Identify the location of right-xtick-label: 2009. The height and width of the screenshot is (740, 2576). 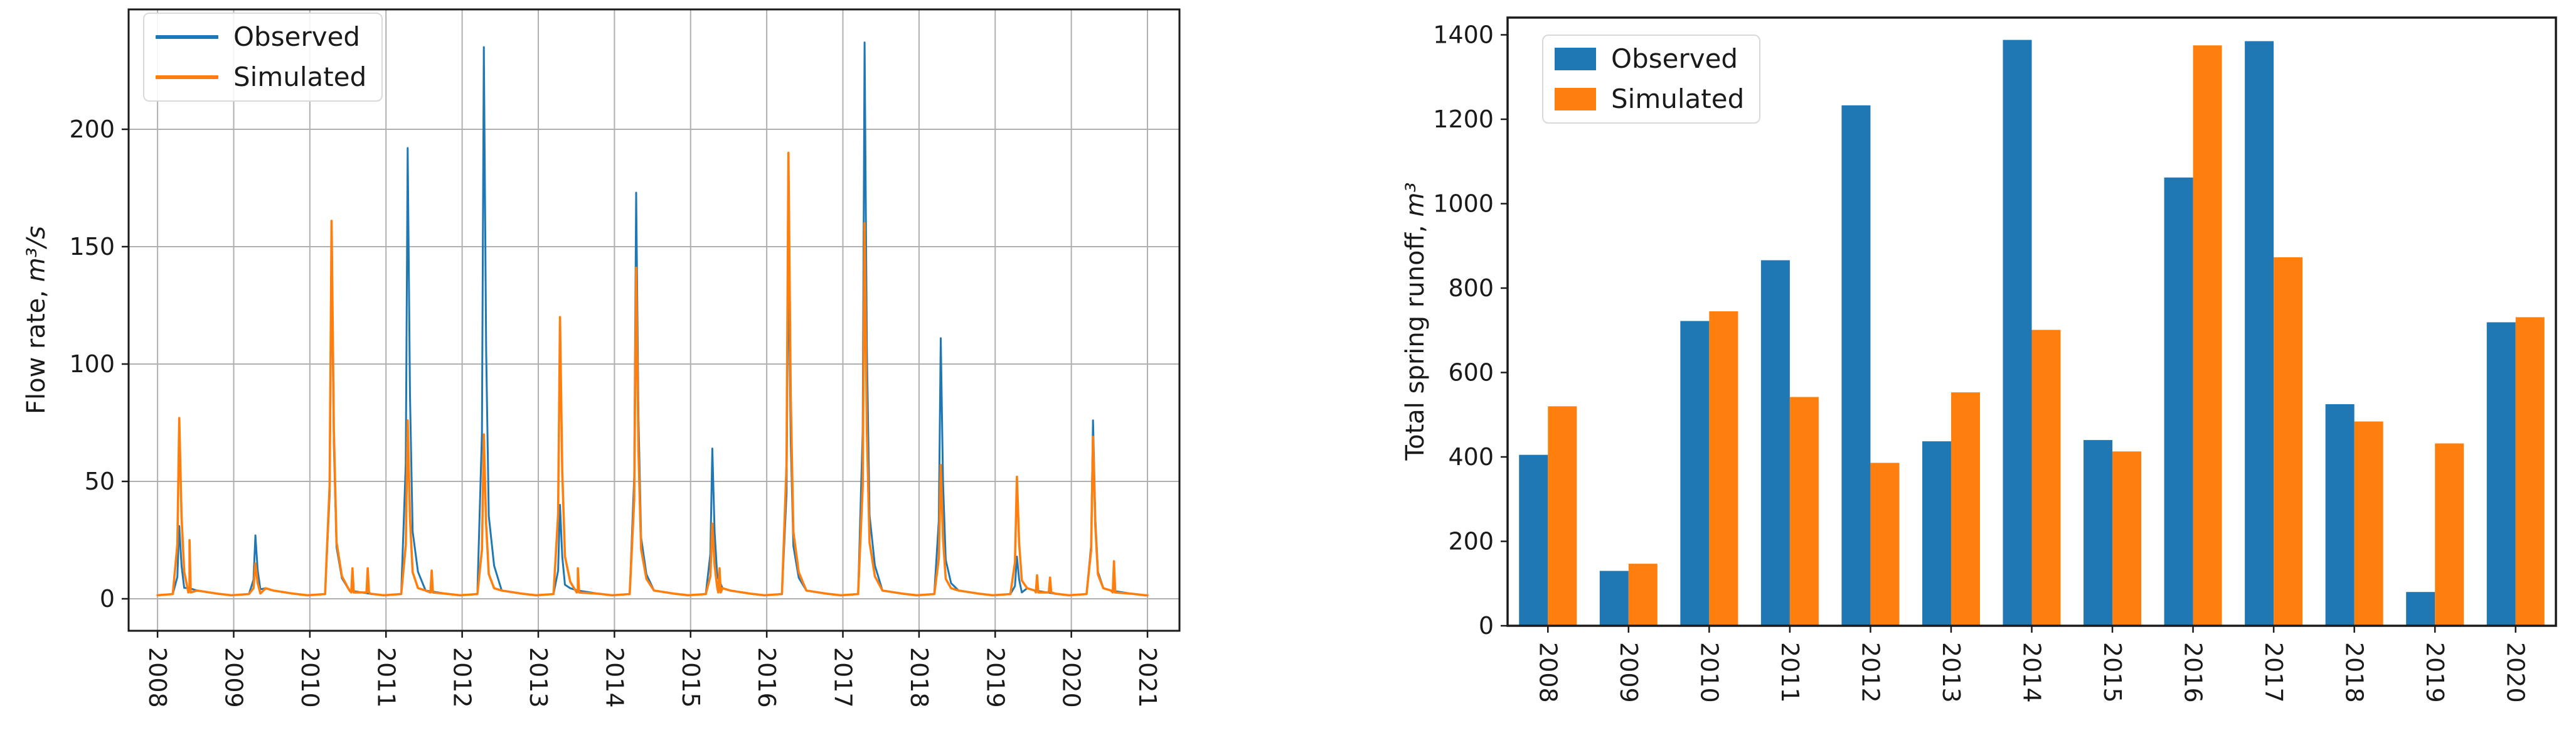
(1628, 672).